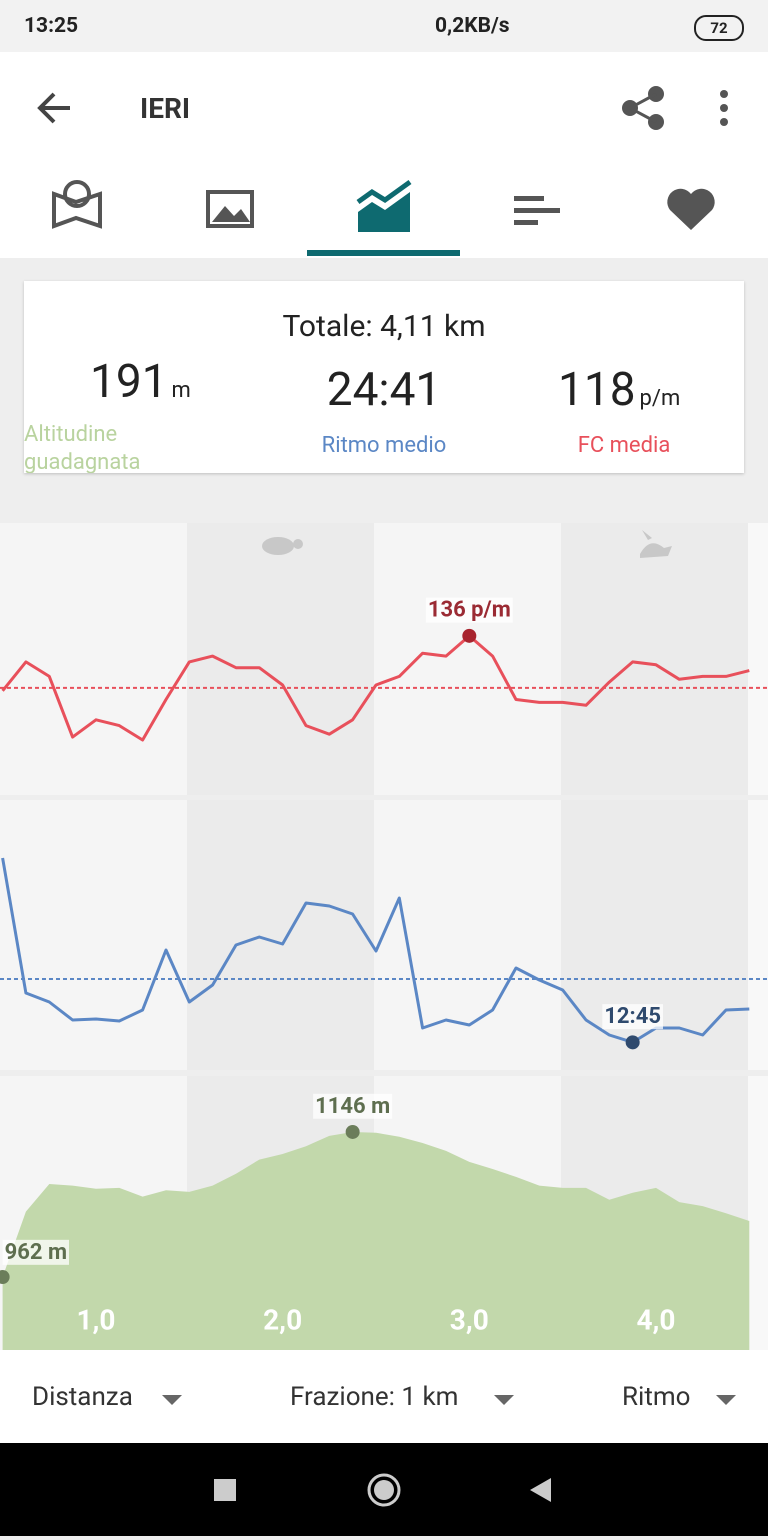  Describe the element at coordinates (537, 210) in the screenshot. I see `tab-splits` at that location.